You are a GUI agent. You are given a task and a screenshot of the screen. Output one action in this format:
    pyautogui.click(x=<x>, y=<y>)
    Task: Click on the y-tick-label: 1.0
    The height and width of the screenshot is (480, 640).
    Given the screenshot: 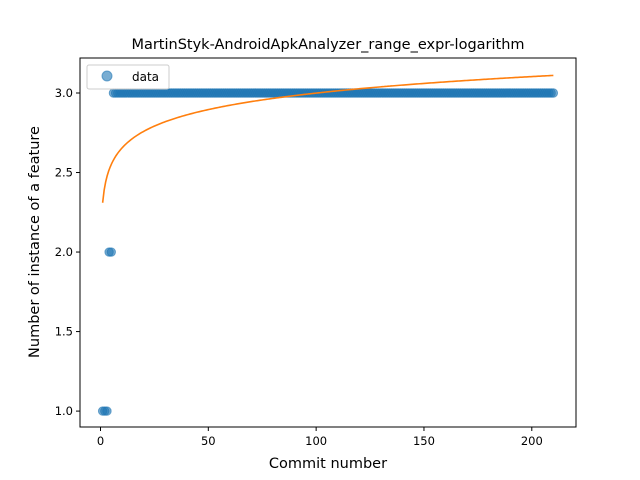 What is the action you would take?
    pyautogui.click(x=64, y=411)
    